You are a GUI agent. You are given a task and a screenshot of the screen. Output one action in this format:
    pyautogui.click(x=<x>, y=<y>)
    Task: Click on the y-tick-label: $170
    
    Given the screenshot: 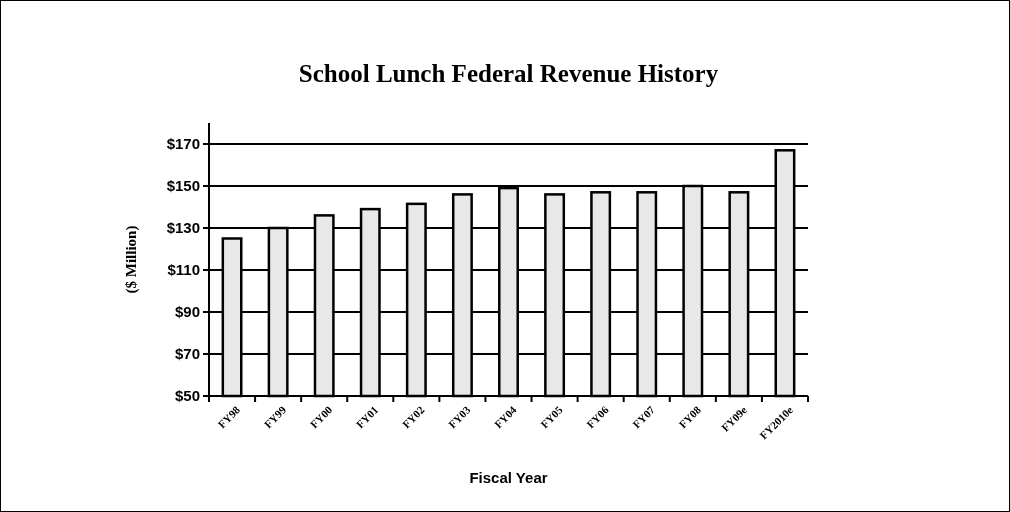 What is the action you would take?
    pyautogui.click(x=183, y=144)
    